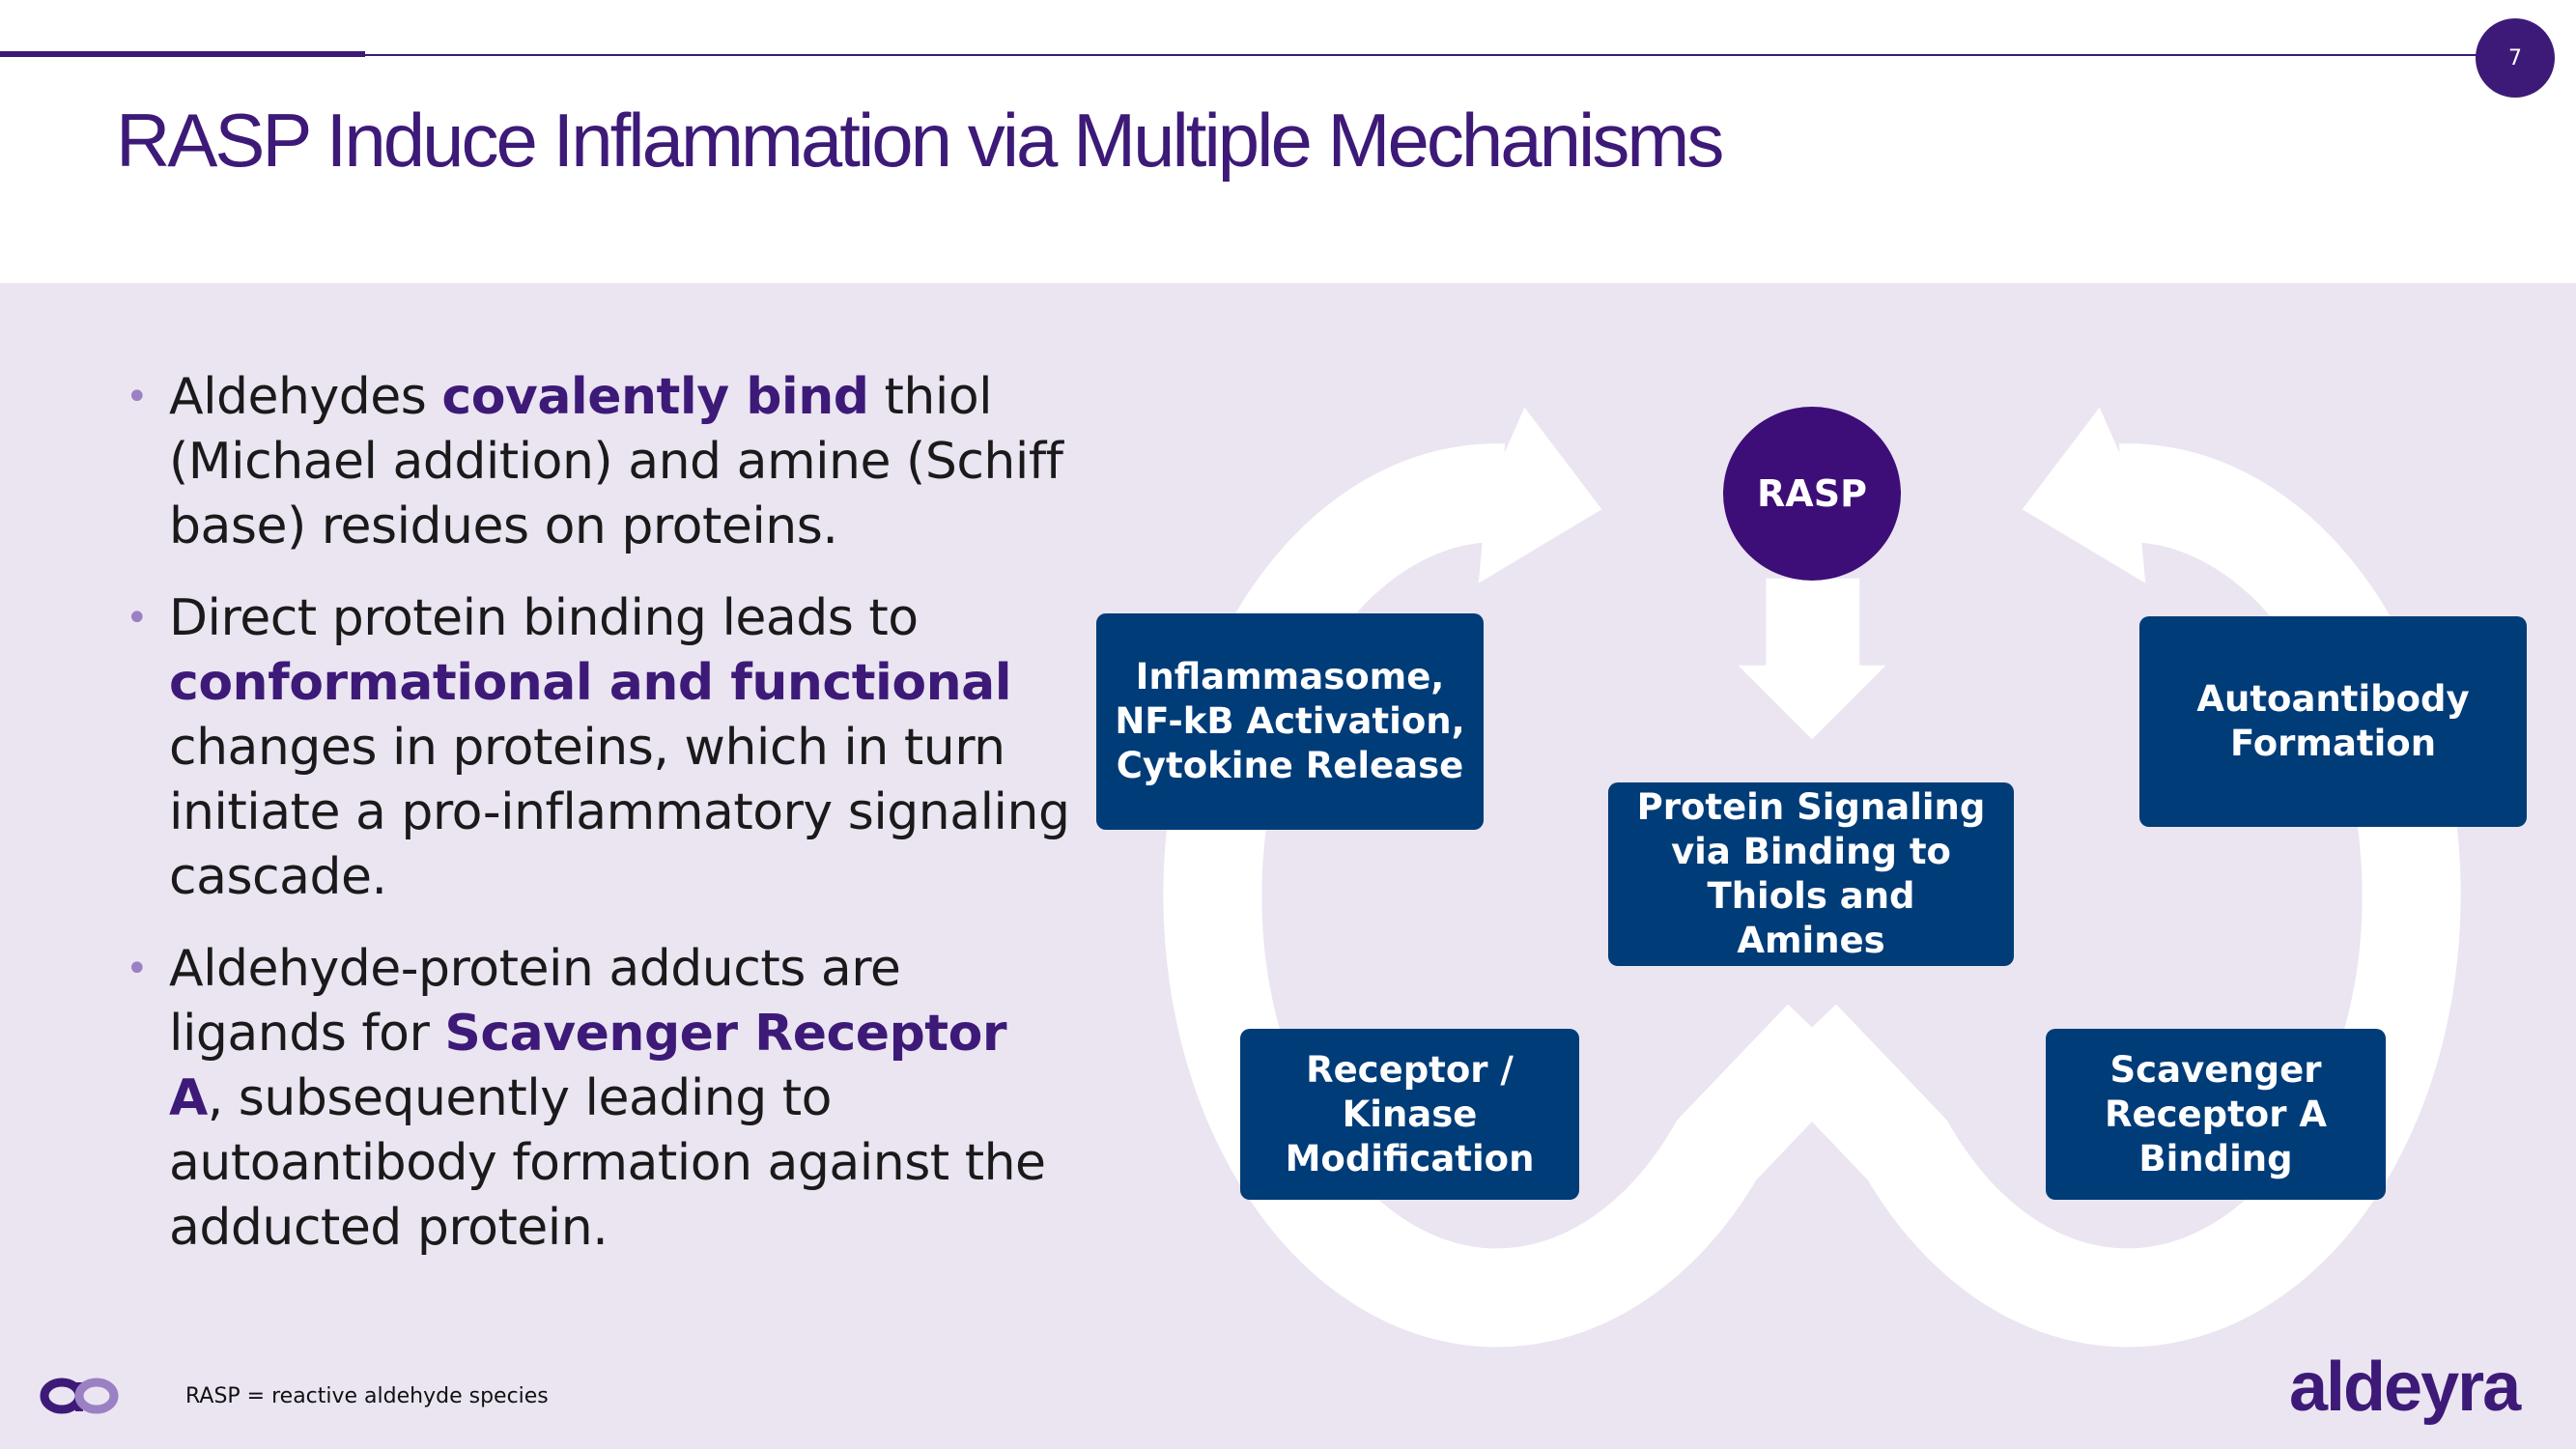  Describe the element at coordinates (2216, 1114) in the screenshot. I see `scavenger-receptor-box: Scavenger Receptor A Binding` at that location.